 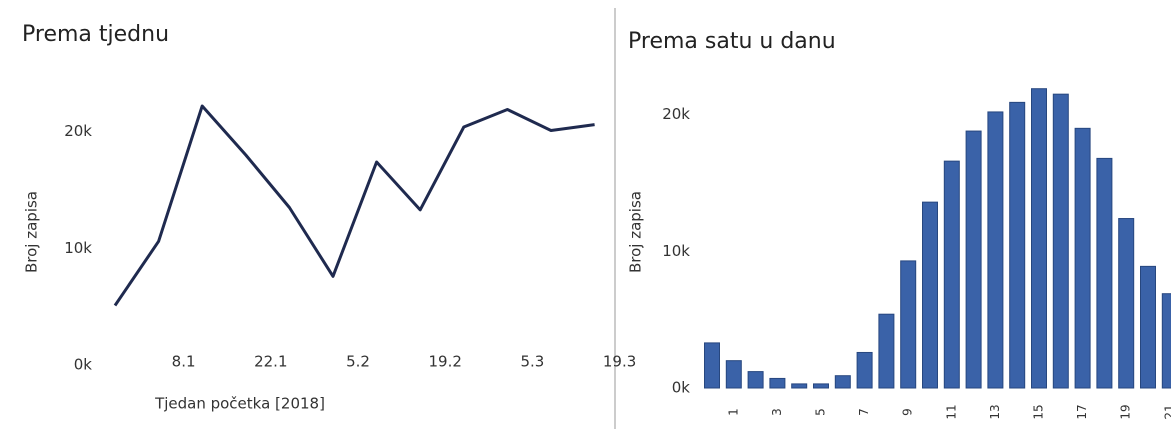 What do you see at coordinates (1082, 411) in the screenshot?
I see `x-tick-label: 17` at bounding box center [1082, 411].